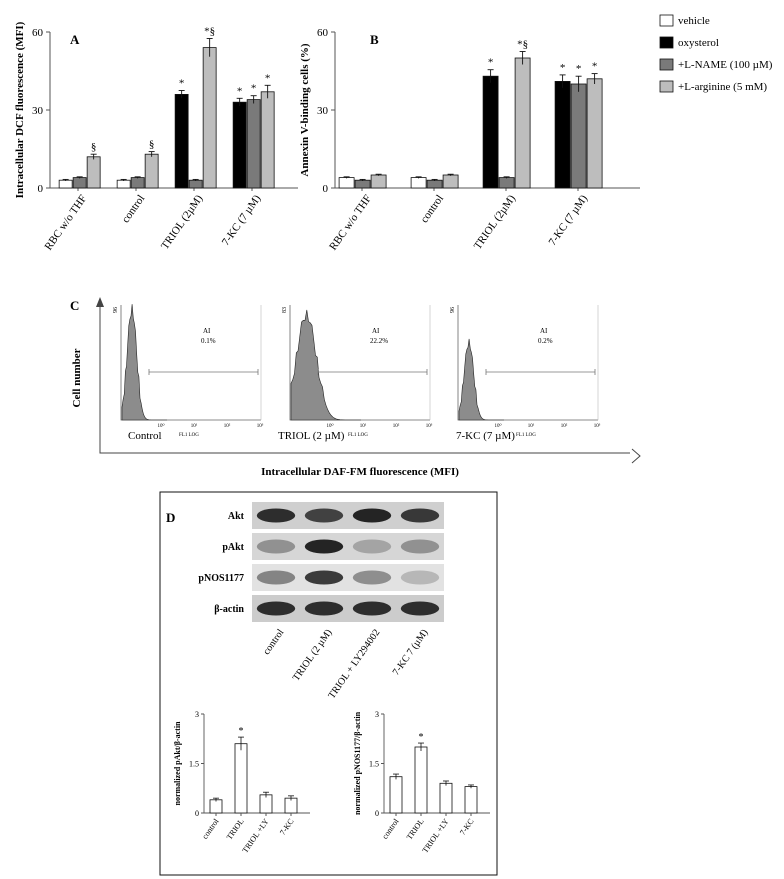 The height and width of the screenshot is (879, 784). Describe the element at coordinates (722, 87) in the screenshot. I see `legend-label: +L-arginine (5 mM)` at that location.